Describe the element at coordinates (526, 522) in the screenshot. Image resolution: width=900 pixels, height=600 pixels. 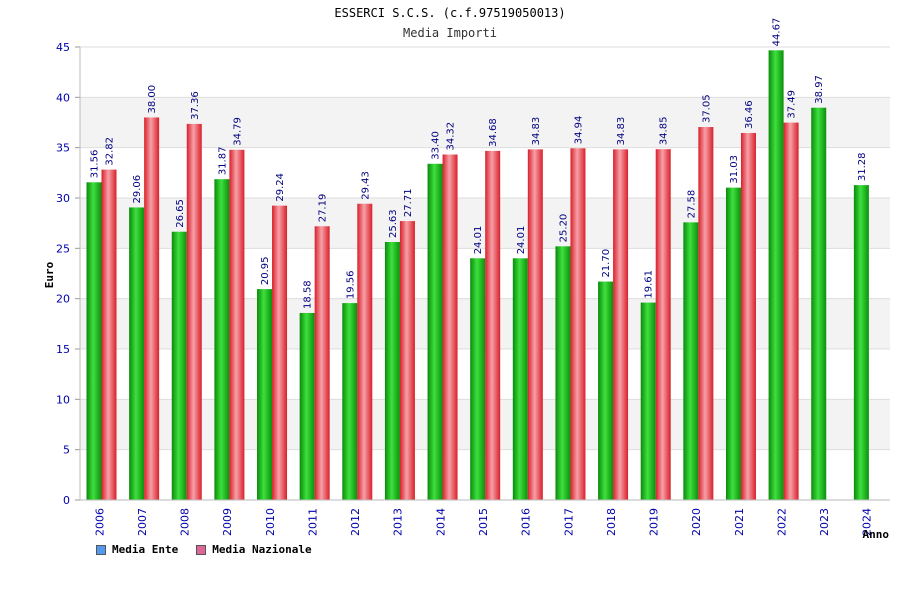
I see `x-tick-label: 2016` at that location.